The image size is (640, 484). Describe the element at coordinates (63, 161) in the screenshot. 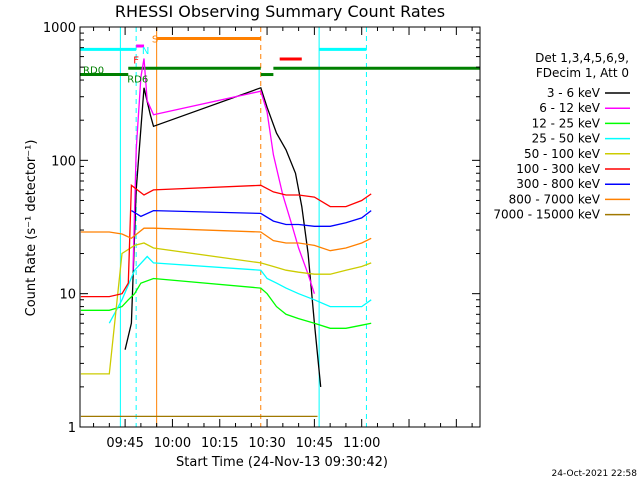

I see `y-tick-label: 100` at that location.